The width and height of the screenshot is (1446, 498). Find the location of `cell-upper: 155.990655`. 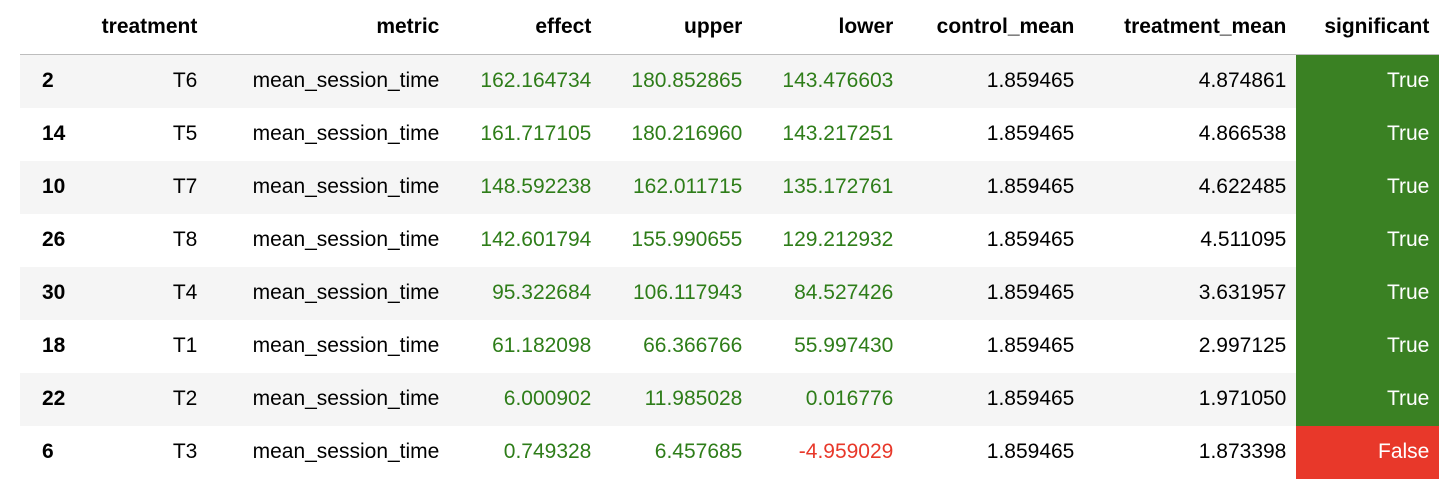

cell-upper: 155.990655 is located at coordinates (687, 239).